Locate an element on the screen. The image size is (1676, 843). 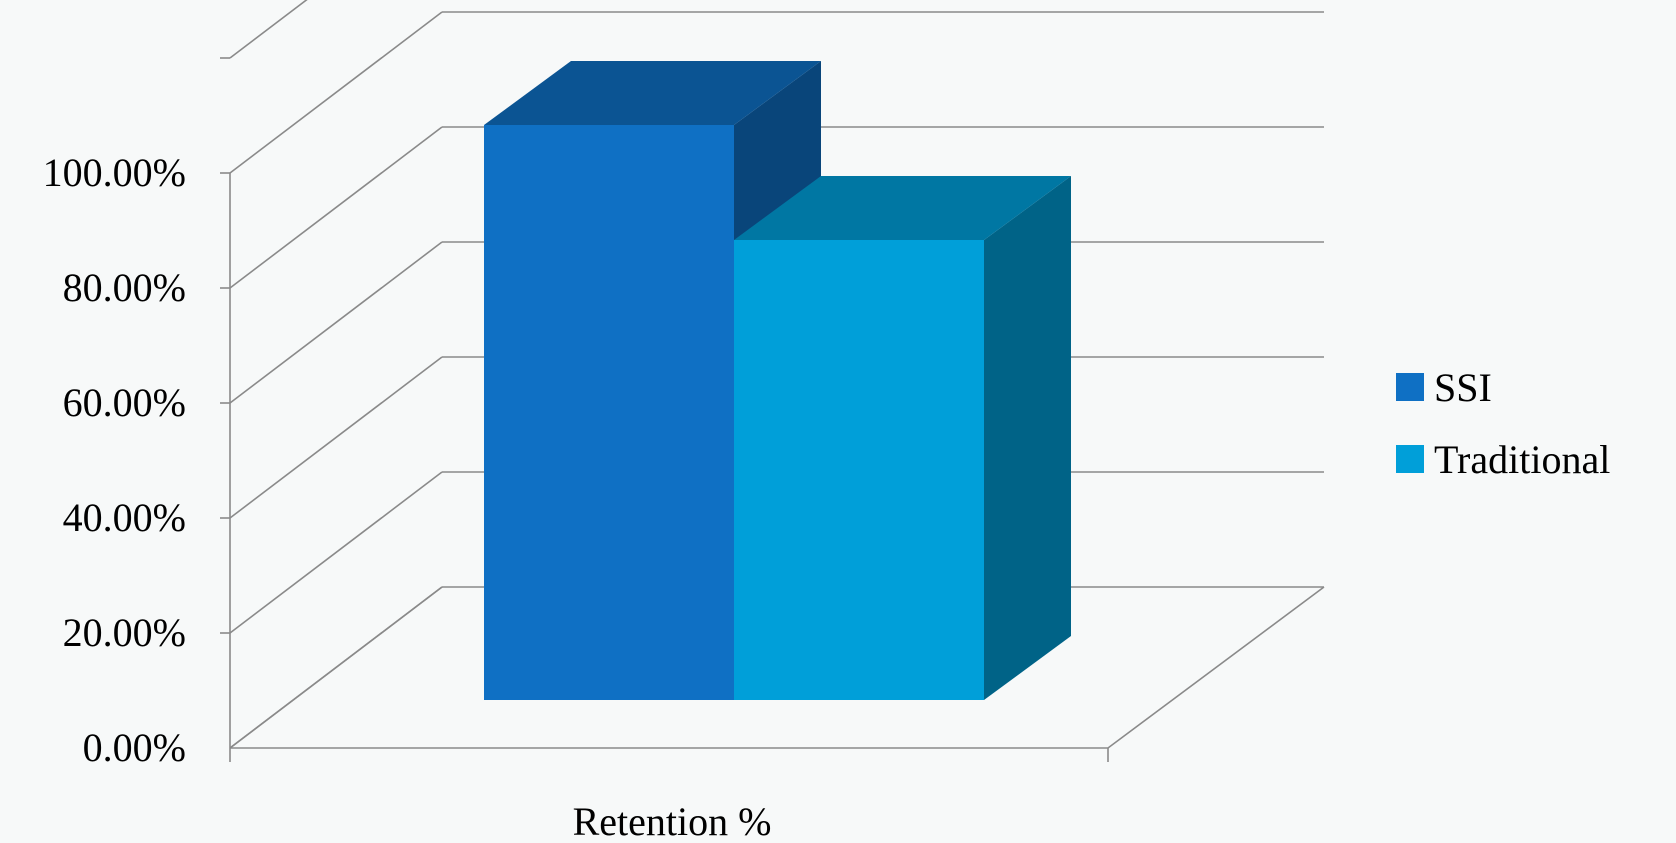
y-tick-label: 0.00% is located at coordinates (134, 747).